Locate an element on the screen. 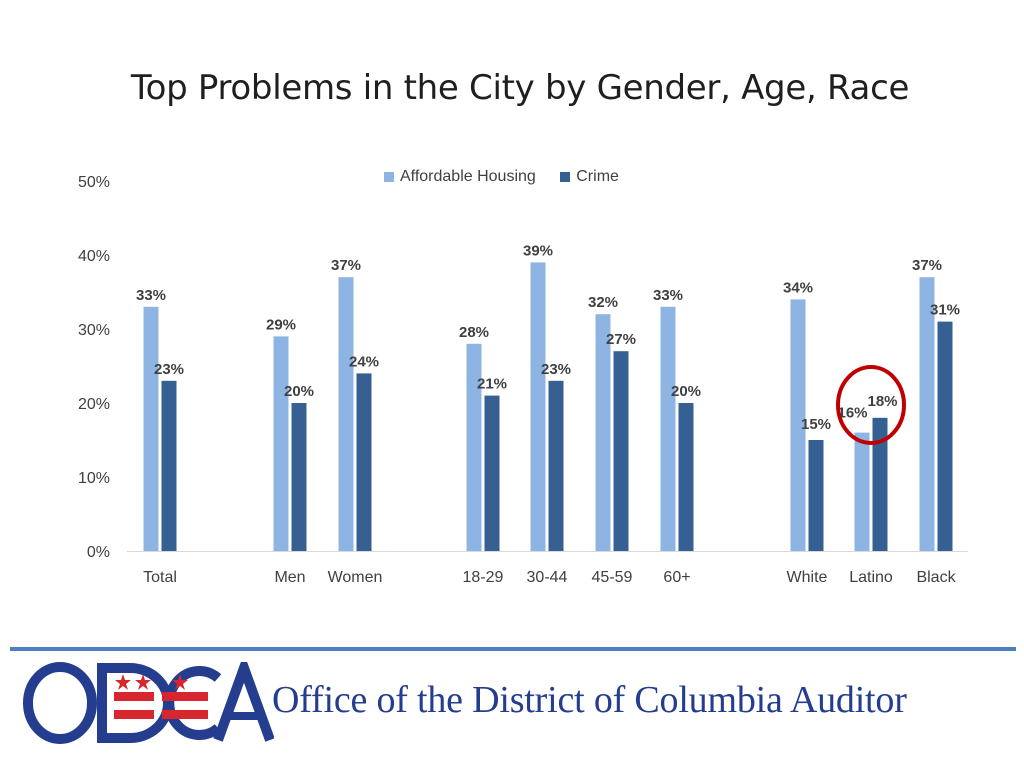 The height and width of the screenshot is (768, 1024). x-tick-label-18-29: 18-29 is located at coordinates (483, 577).